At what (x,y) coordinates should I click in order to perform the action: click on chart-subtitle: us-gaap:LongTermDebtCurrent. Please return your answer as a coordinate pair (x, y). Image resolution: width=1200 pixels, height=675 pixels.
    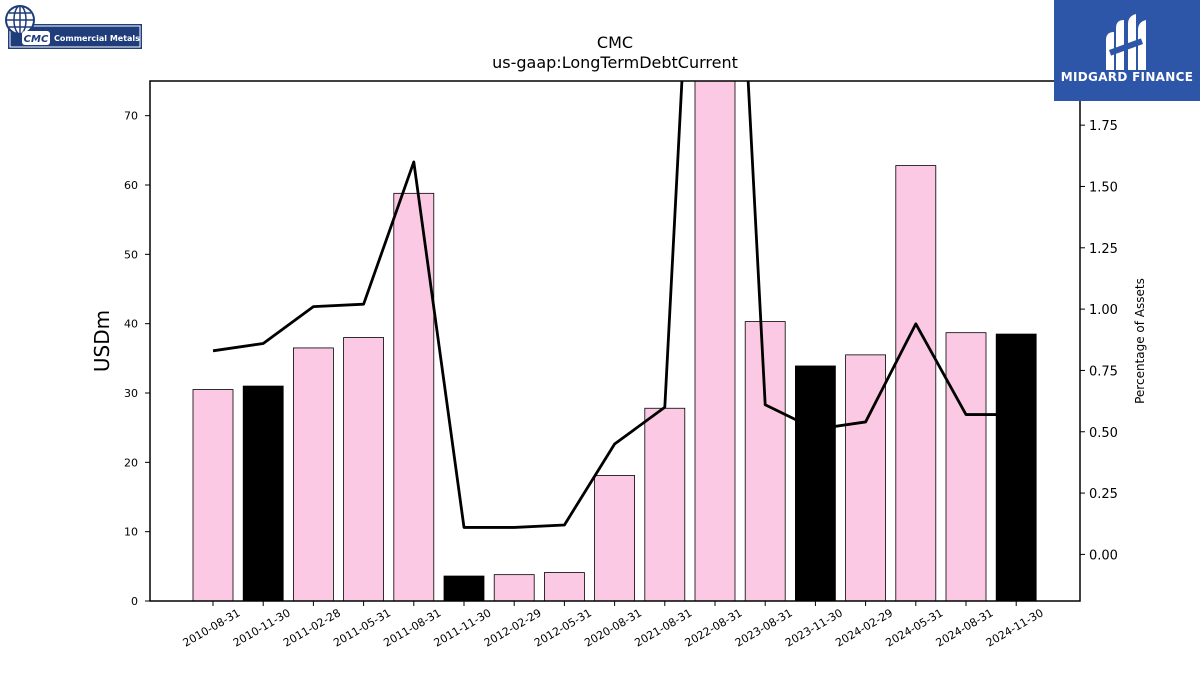
    Looking at the image, I should click on (615, 62).